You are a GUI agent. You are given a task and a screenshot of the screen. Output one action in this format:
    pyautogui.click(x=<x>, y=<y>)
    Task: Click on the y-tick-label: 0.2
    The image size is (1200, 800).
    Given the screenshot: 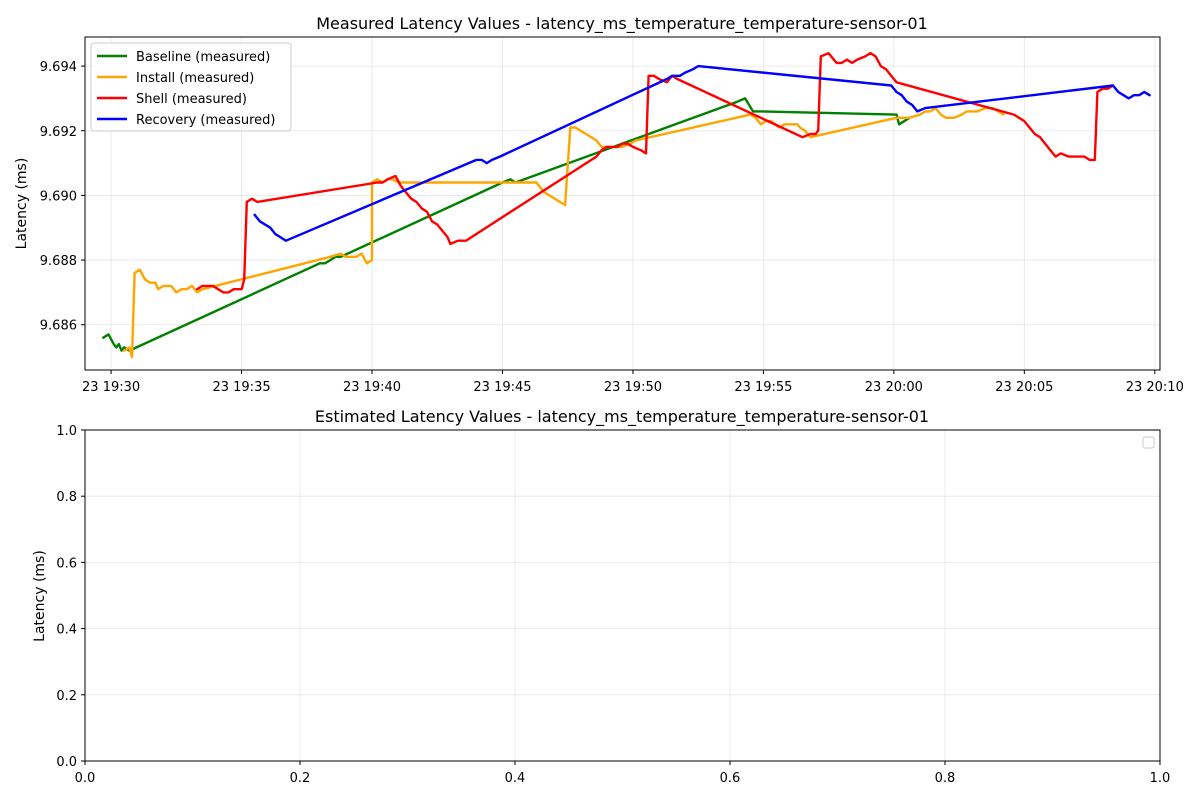 What is the action you would take?
    pyautogui.click(x=66, y=696)
    